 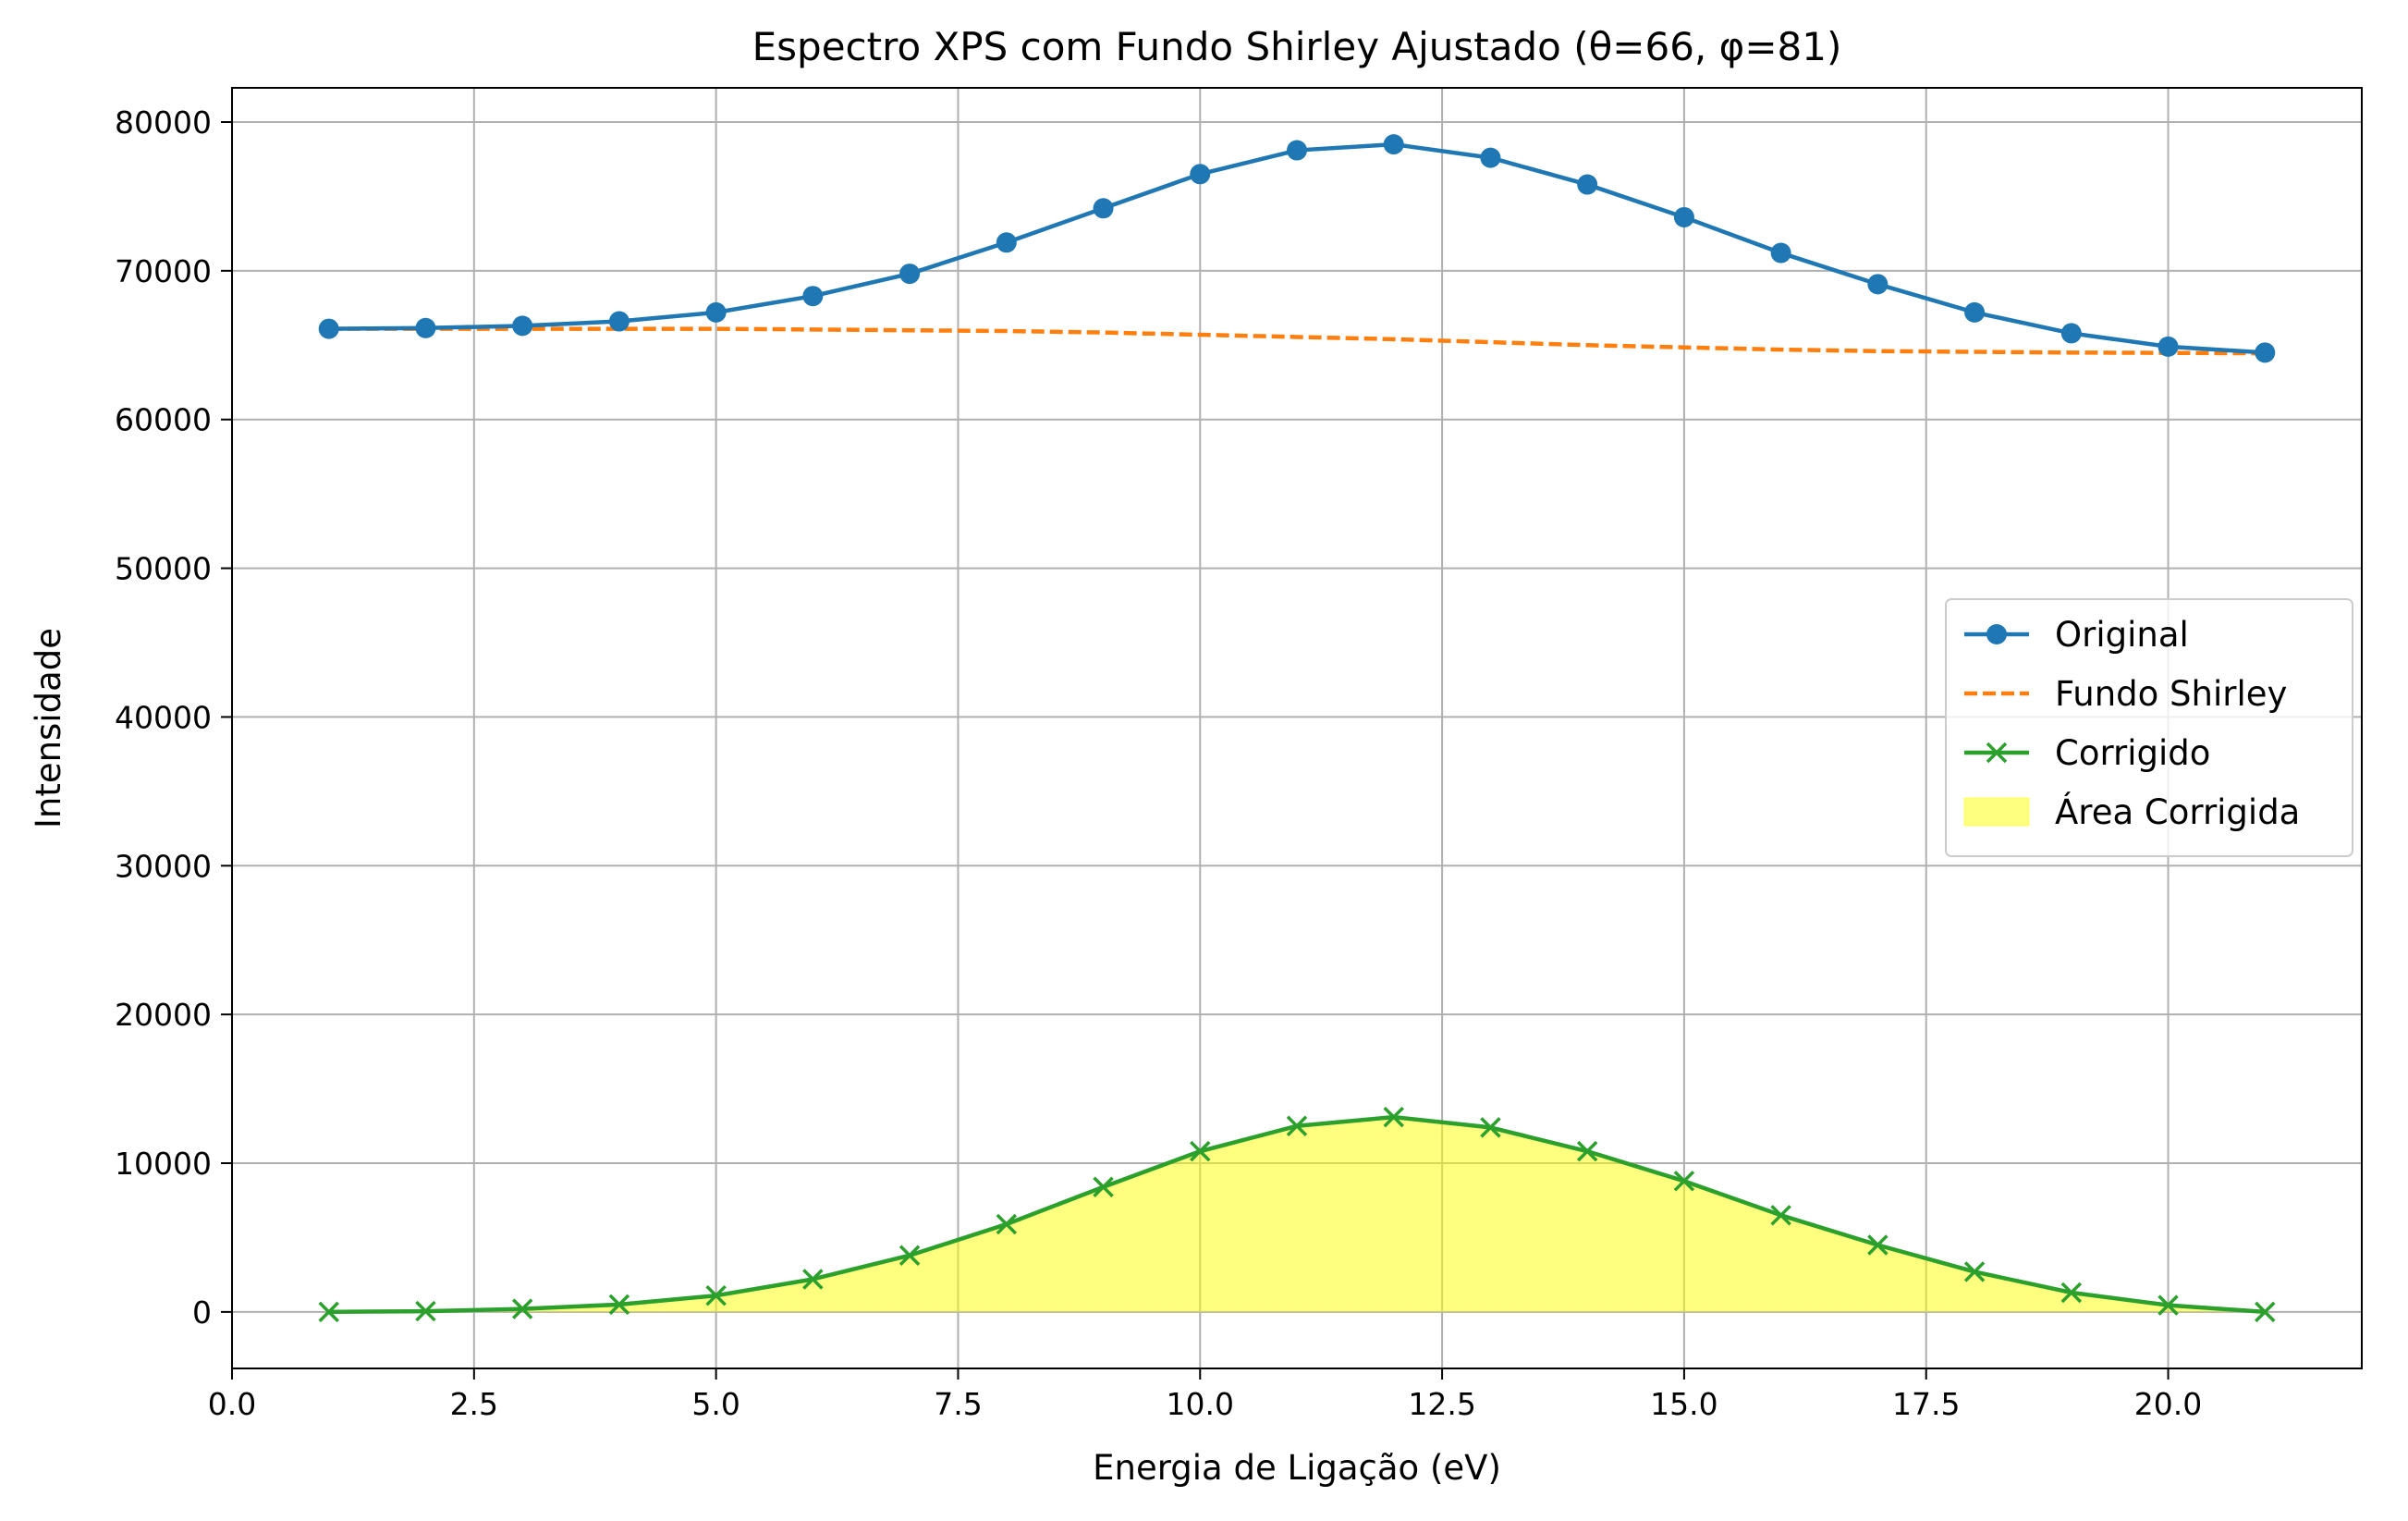 I want to click on legend-marker-original, so click(x=1996, y=634).